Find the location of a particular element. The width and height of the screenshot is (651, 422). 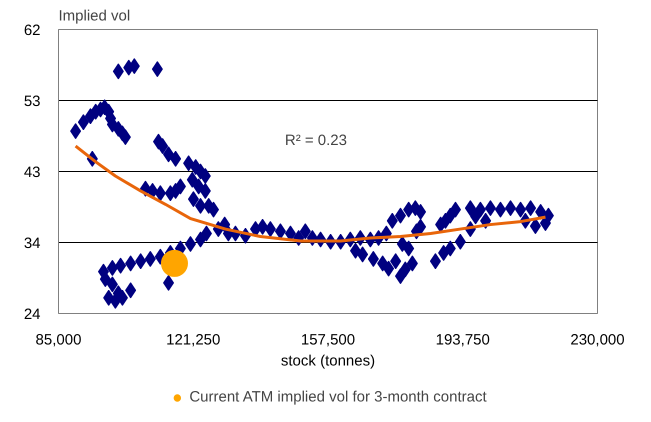

y-tick-label: 62 is located at coordinates (32, 30).